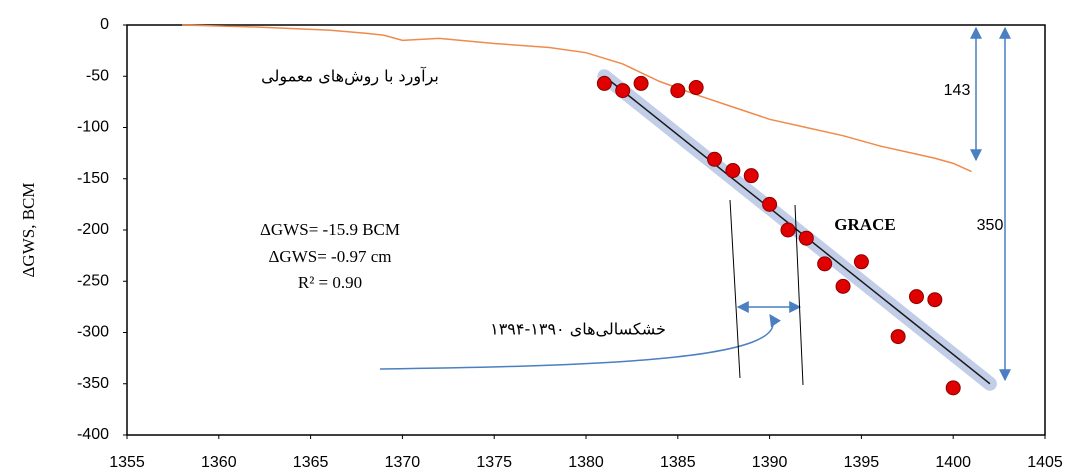 The width and height of the screenshot is (1070, 473). Describe the element at coordinates (586, 462) in the screenshot. I see `x-tick-label: 1380` at that location.